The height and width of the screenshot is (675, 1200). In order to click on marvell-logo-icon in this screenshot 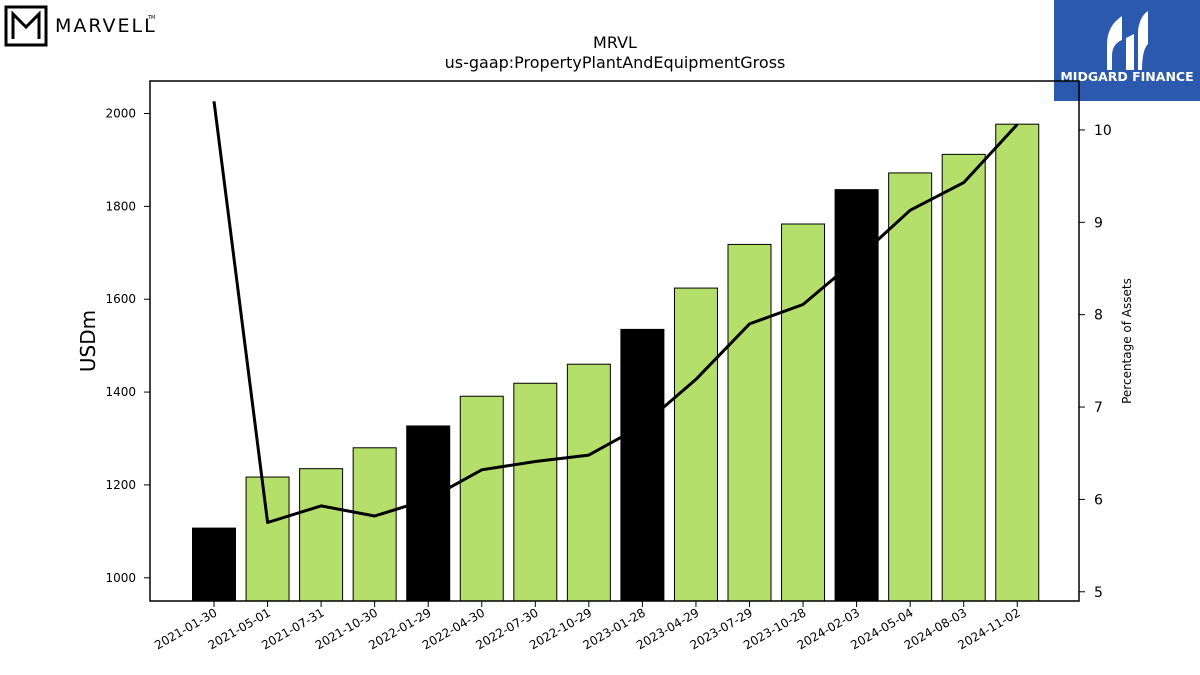, I will do `click(26, 26)`.